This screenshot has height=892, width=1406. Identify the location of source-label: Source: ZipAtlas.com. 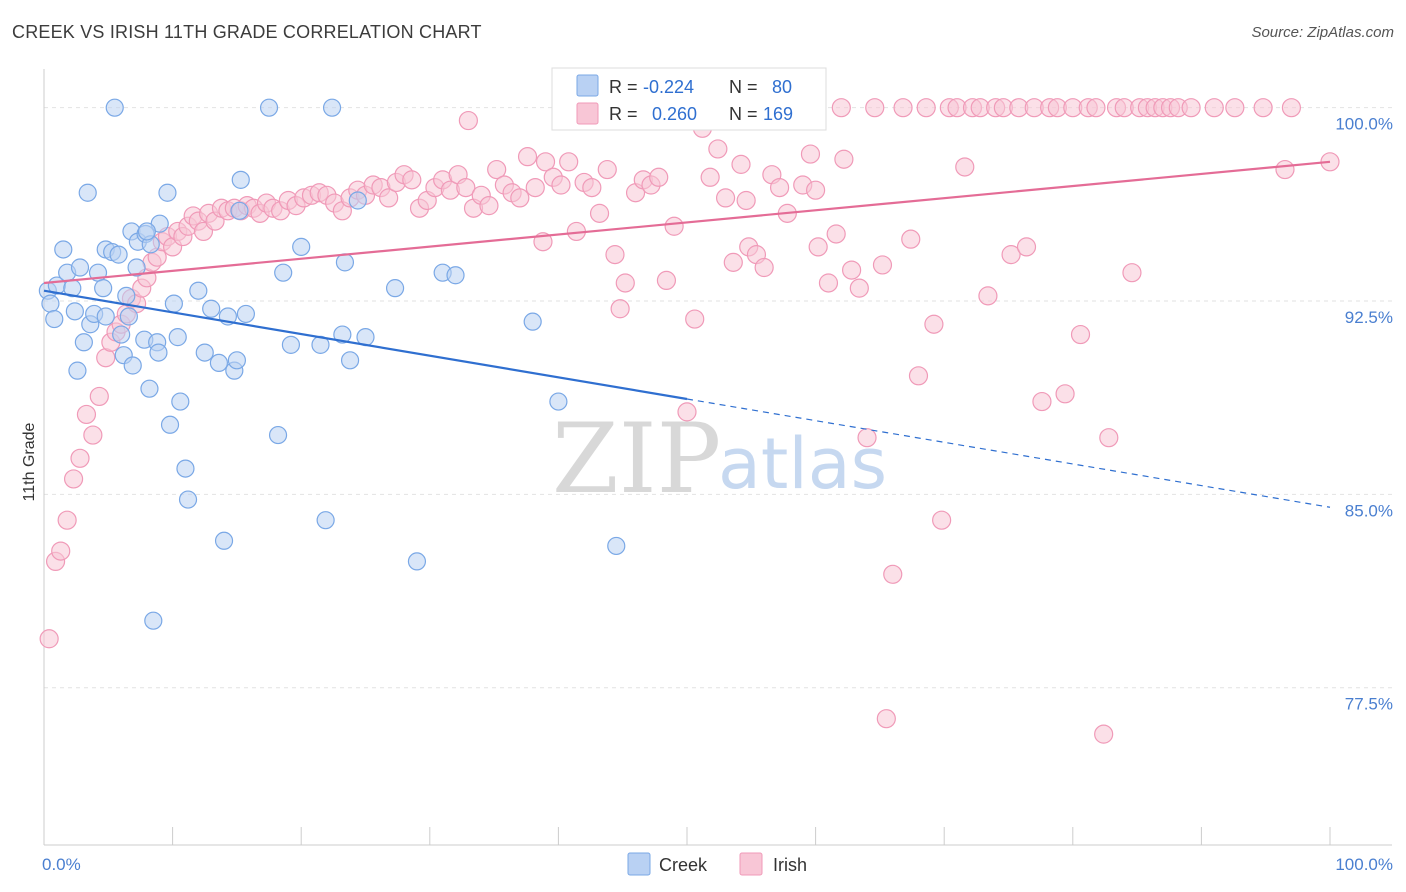
(1322, 32).